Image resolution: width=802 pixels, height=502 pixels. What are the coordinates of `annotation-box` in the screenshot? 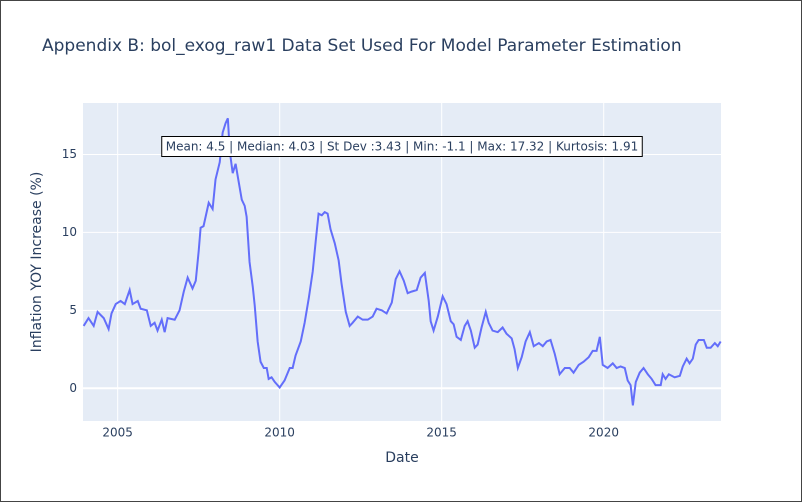 It's located at (402, 146).